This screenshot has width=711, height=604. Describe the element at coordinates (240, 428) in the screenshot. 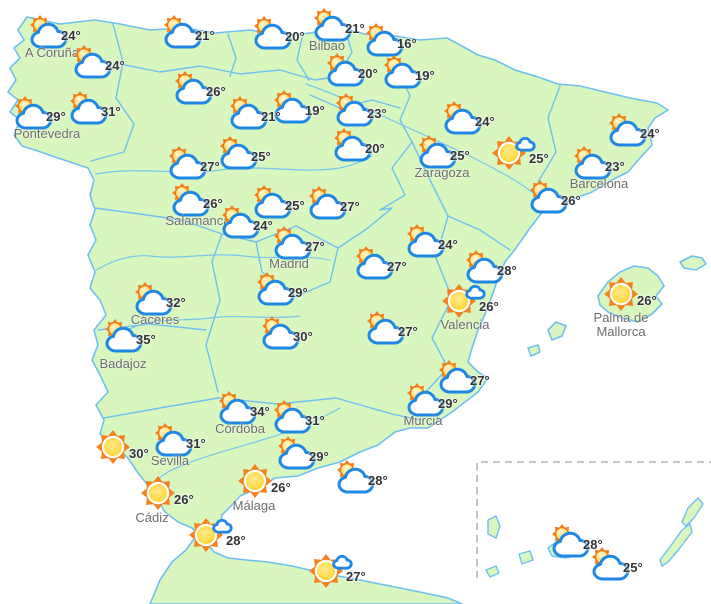

I see `city-label: Córdoba` at that location.